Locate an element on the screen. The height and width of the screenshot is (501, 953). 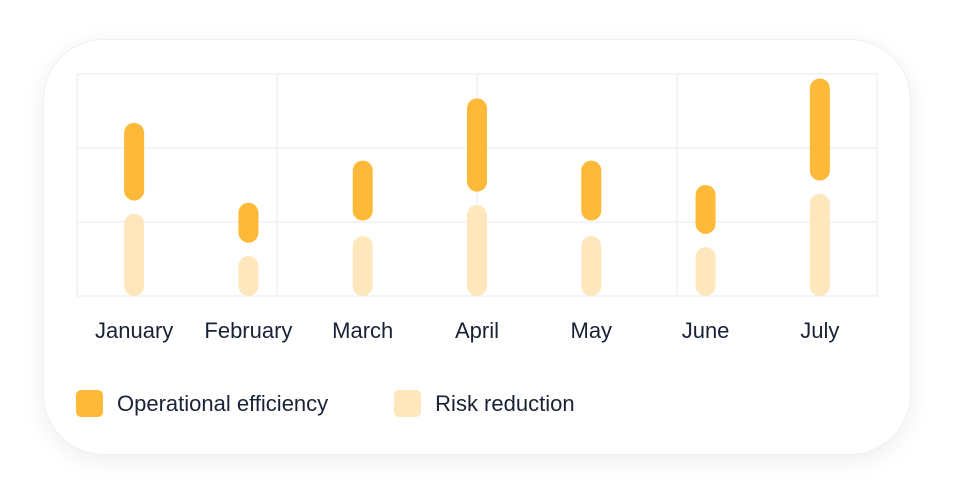
bar-operational-march is located at coordinates (362, 190).